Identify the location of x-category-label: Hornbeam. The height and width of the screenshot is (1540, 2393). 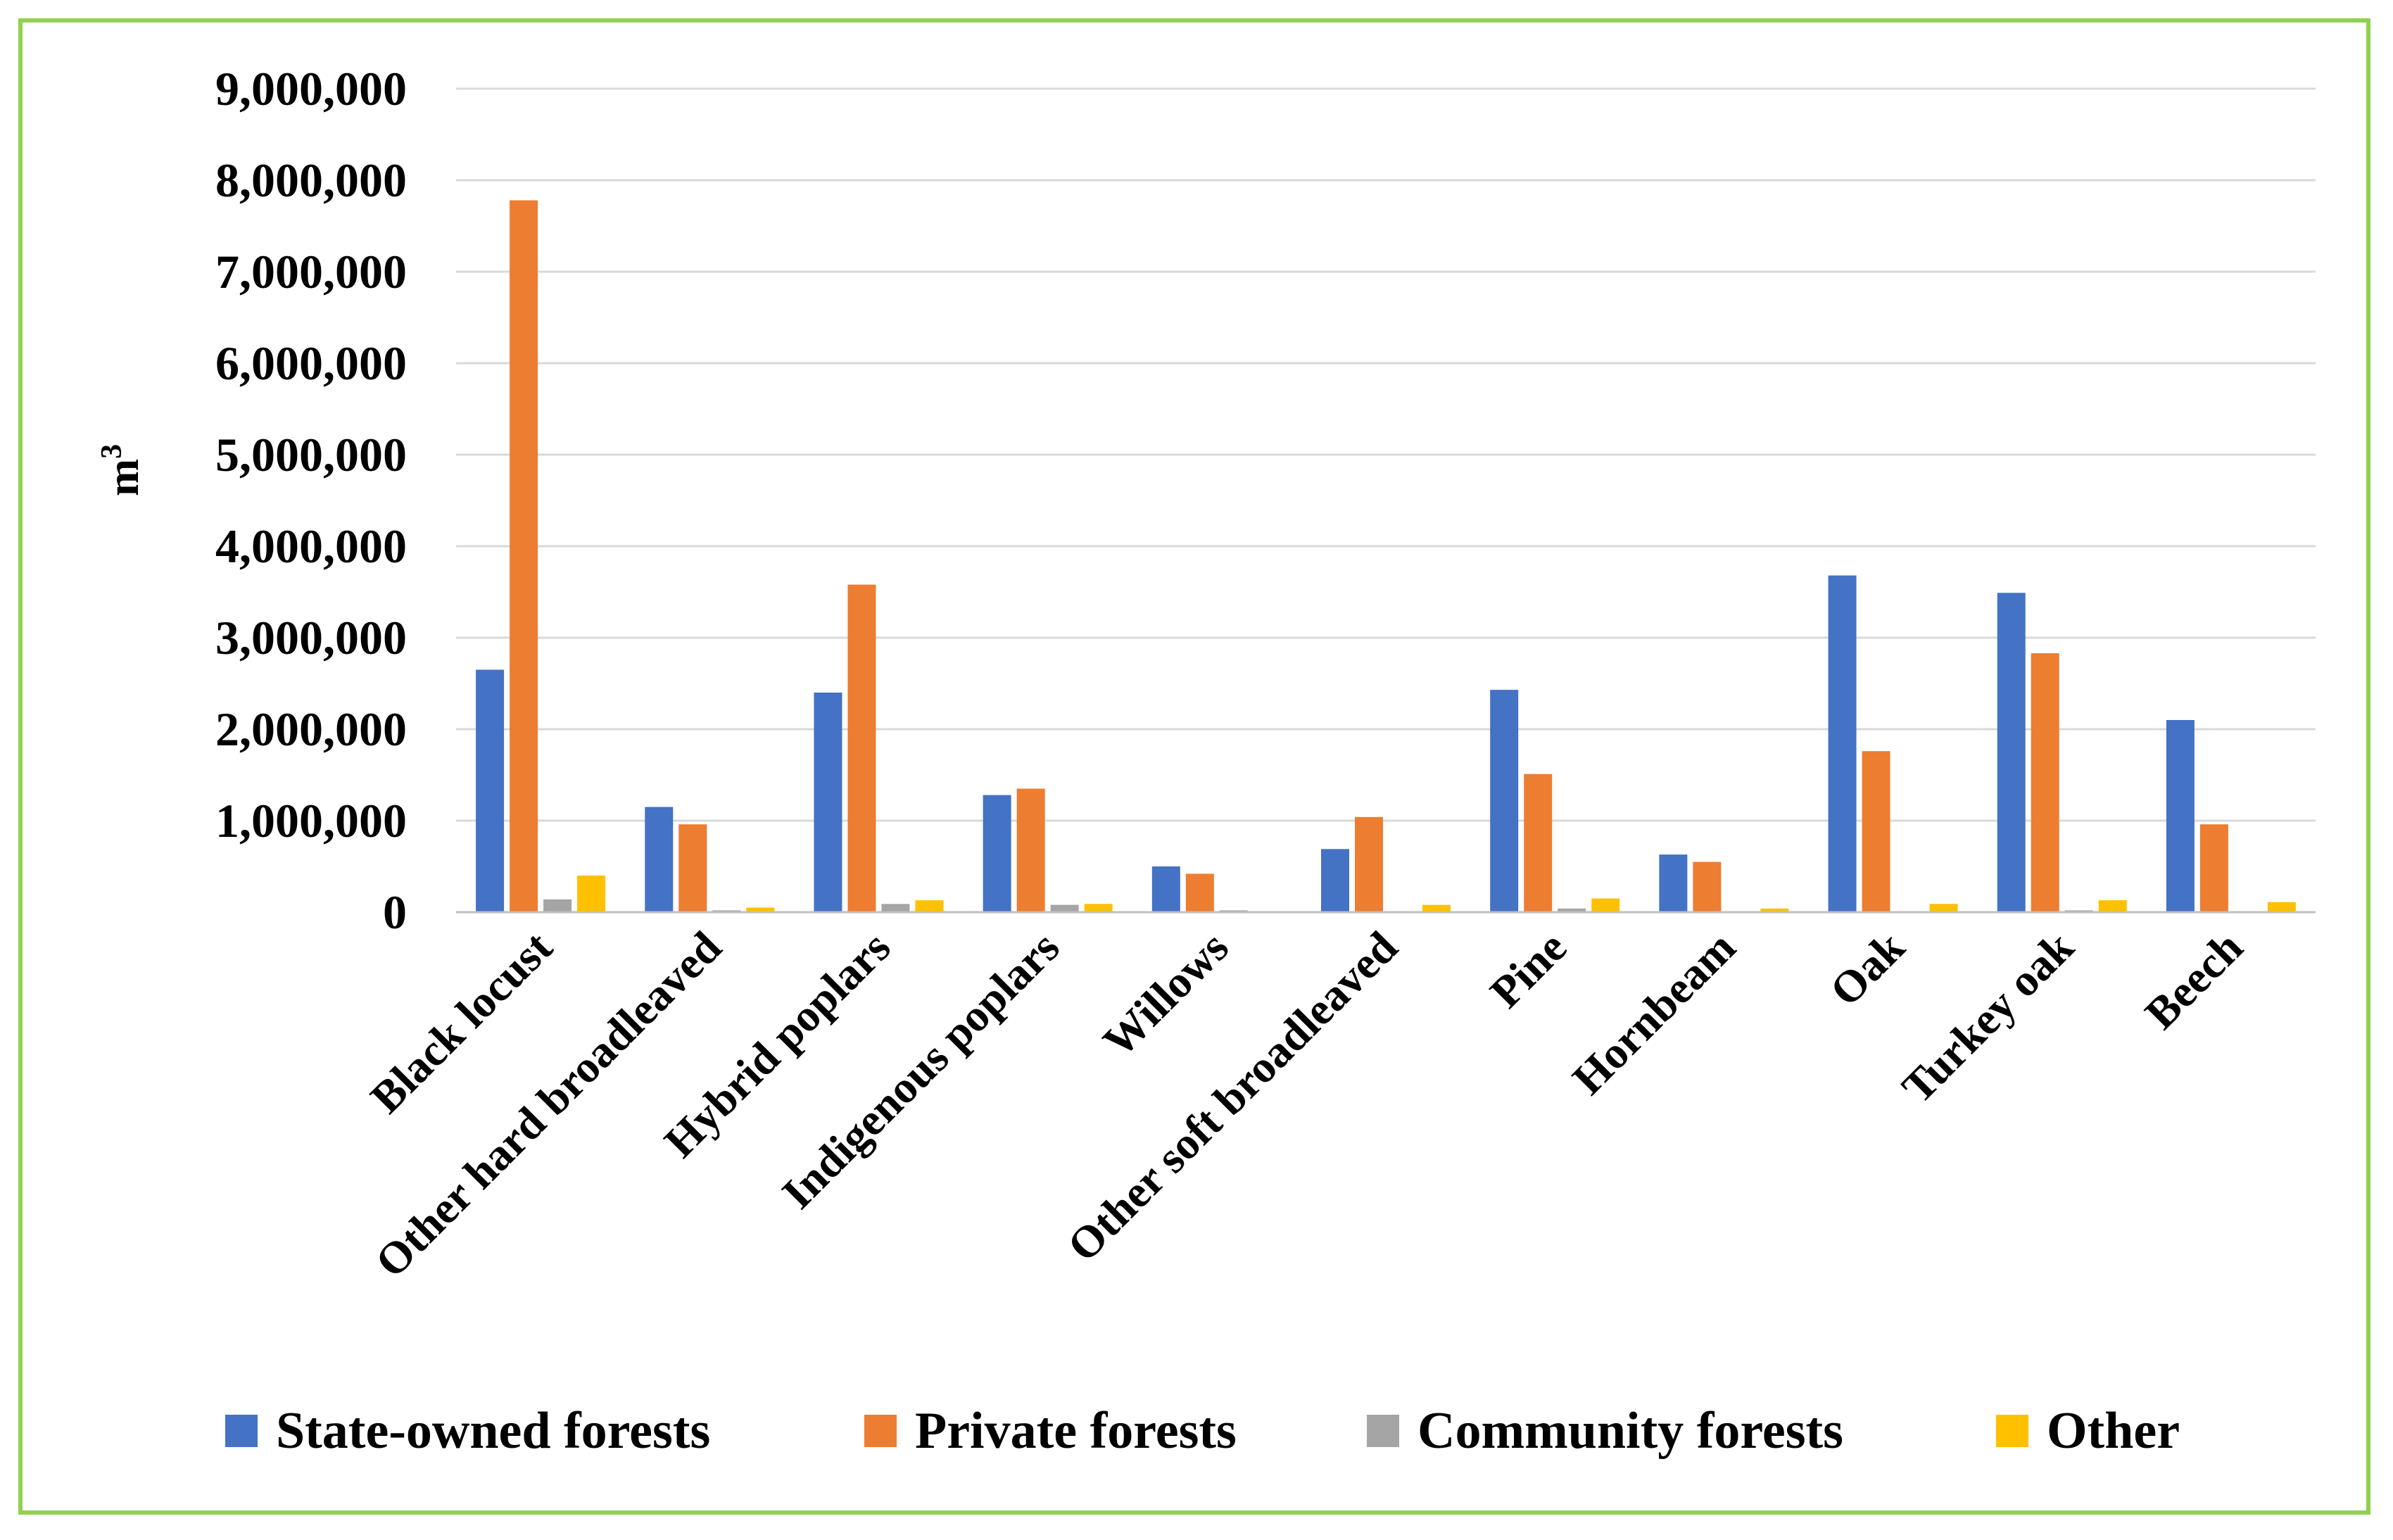
(1654, 1013).